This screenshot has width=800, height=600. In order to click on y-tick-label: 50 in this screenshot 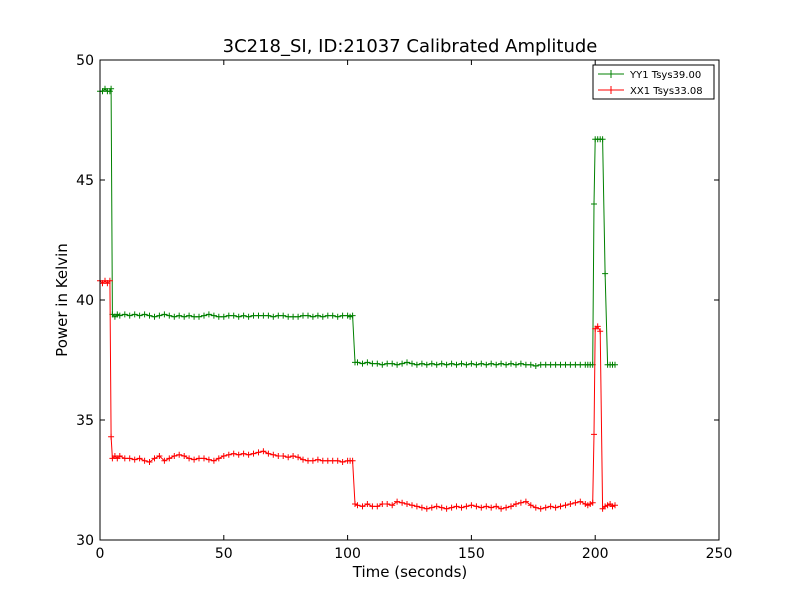, I will do `click(85, 61)`.